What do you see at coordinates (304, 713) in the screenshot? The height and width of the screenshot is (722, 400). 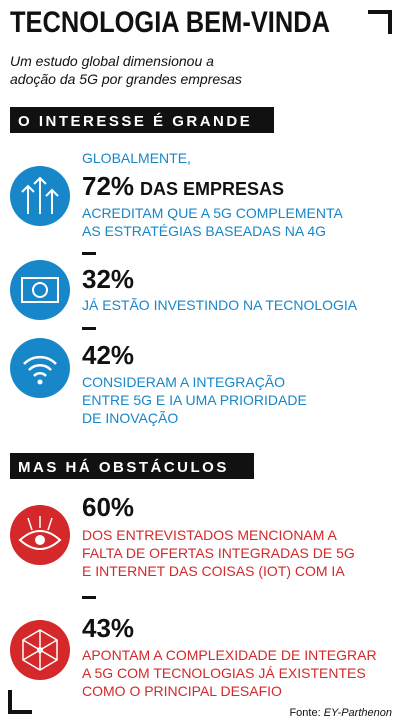 I see `source-label: Fonte:` at bounding box center [304, 713].